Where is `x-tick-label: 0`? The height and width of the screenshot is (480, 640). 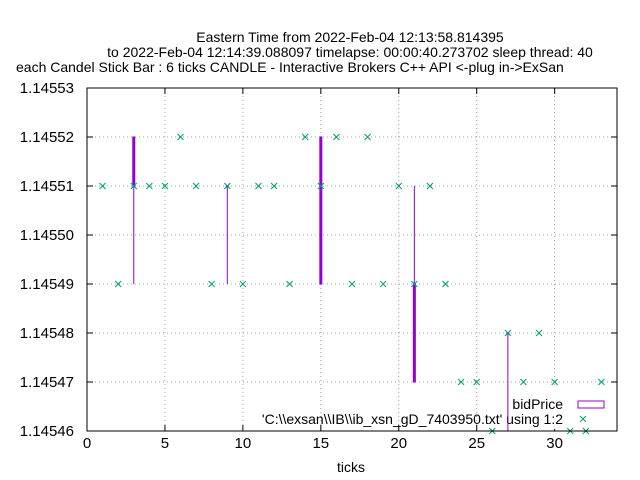
x-tick-label: 0 is located at coordinates (87, 443).